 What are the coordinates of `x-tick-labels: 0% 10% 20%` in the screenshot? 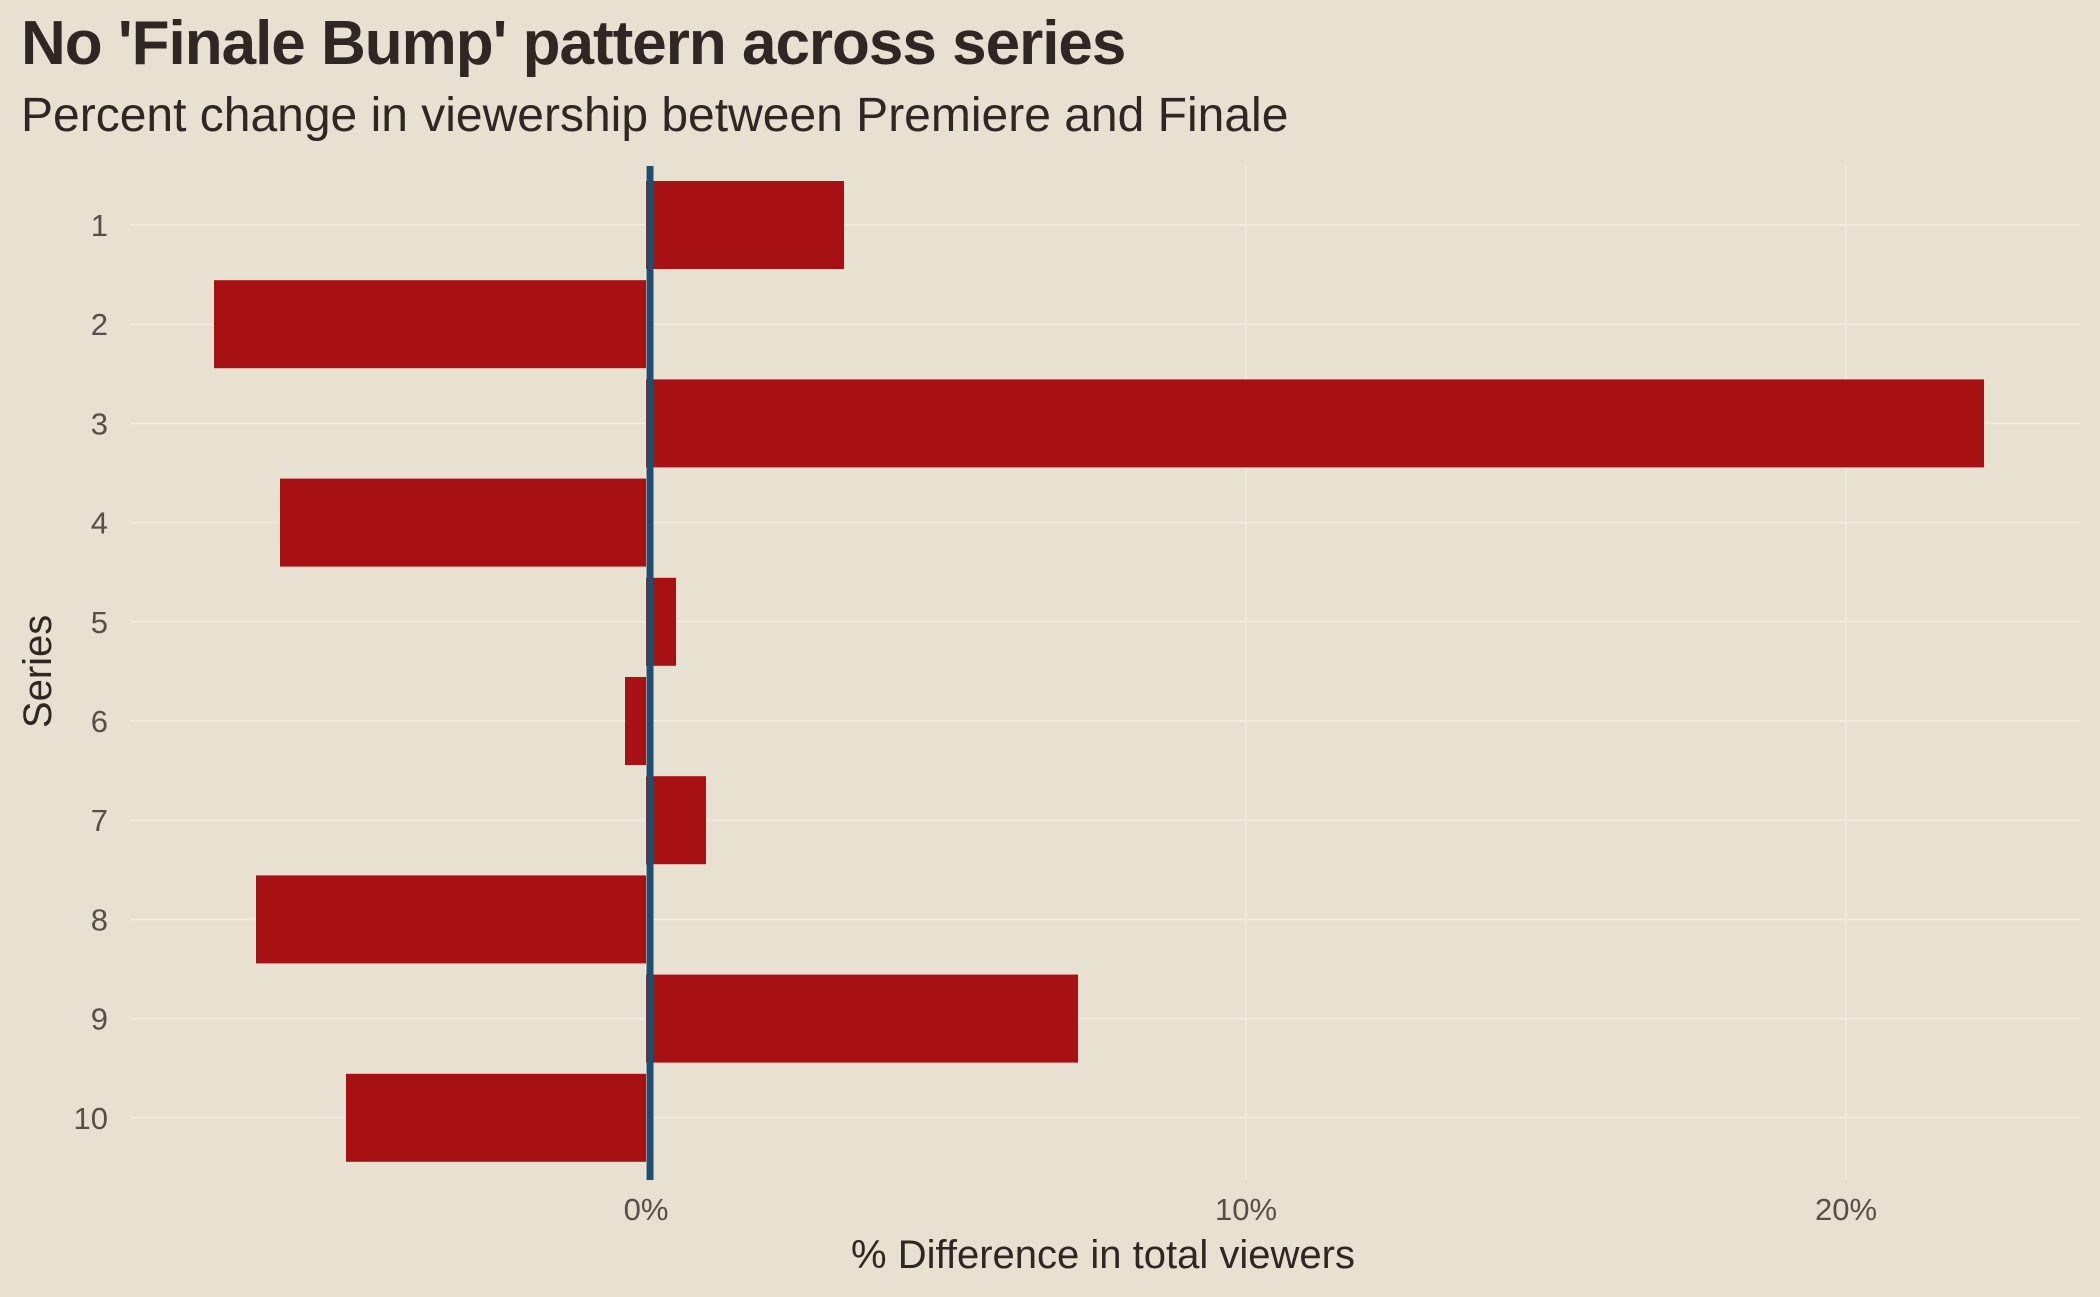 It's located at (1250, 1209).